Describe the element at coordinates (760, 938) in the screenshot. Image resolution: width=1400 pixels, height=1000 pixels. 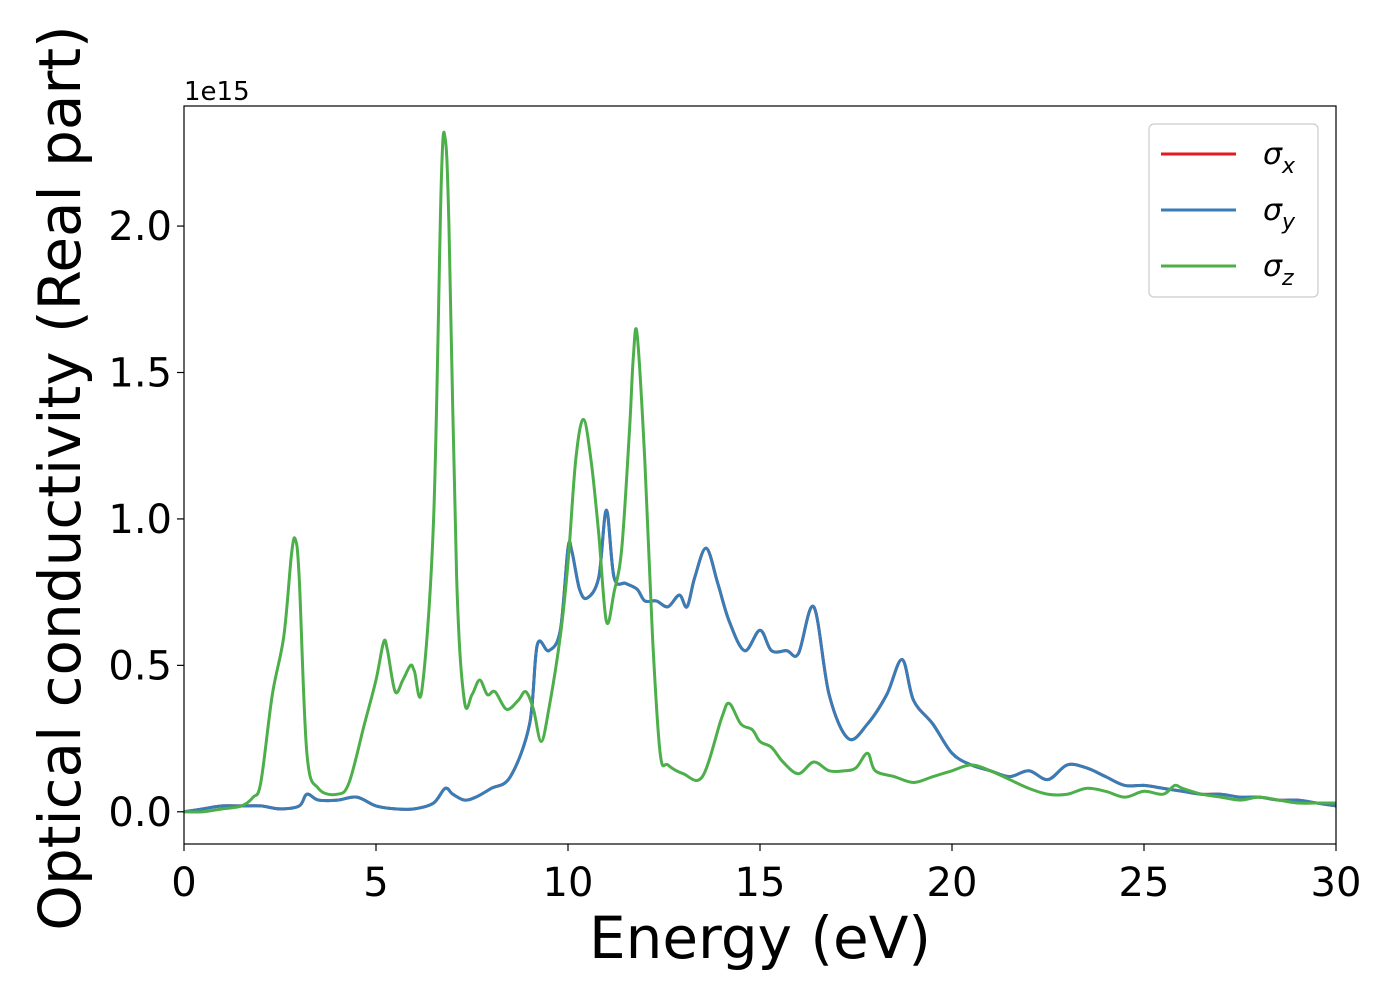
I see `x-axis-label: Energy (eV)` at that location.